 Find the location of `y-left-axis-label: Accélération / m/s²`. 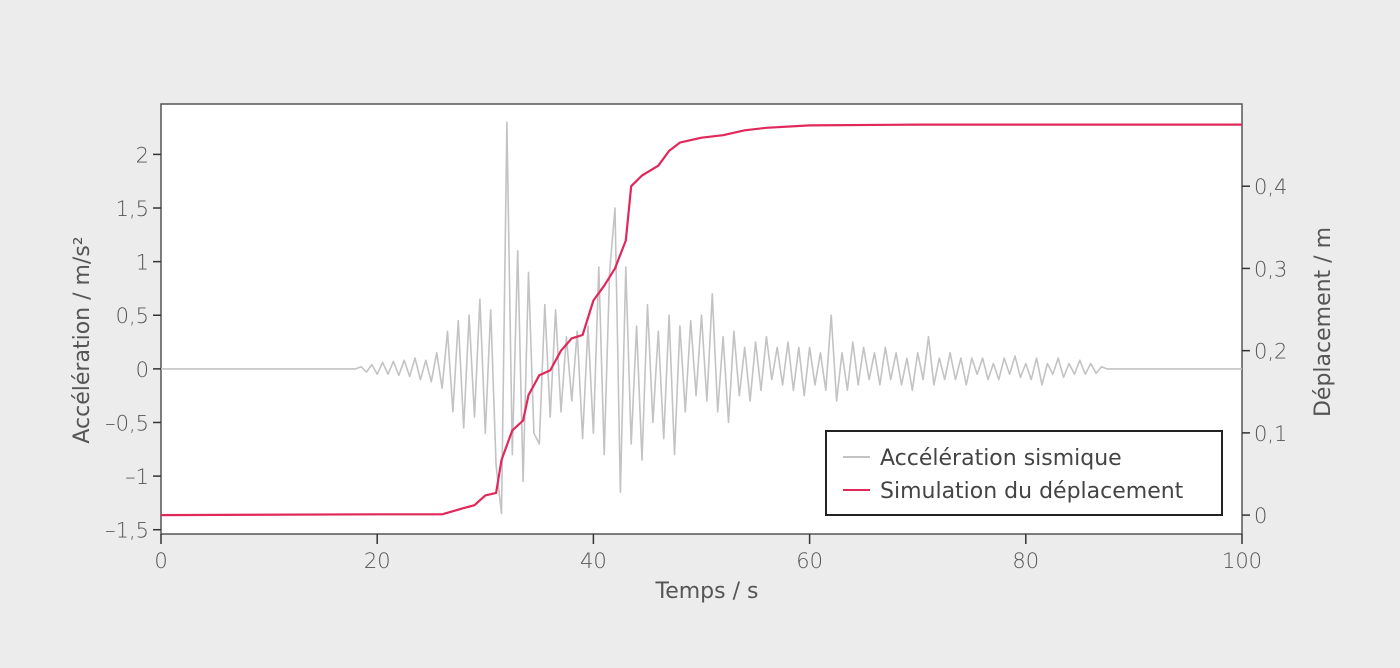

y-left-axis-label: Accélération / m/s² is located at coordinates (82, 339).